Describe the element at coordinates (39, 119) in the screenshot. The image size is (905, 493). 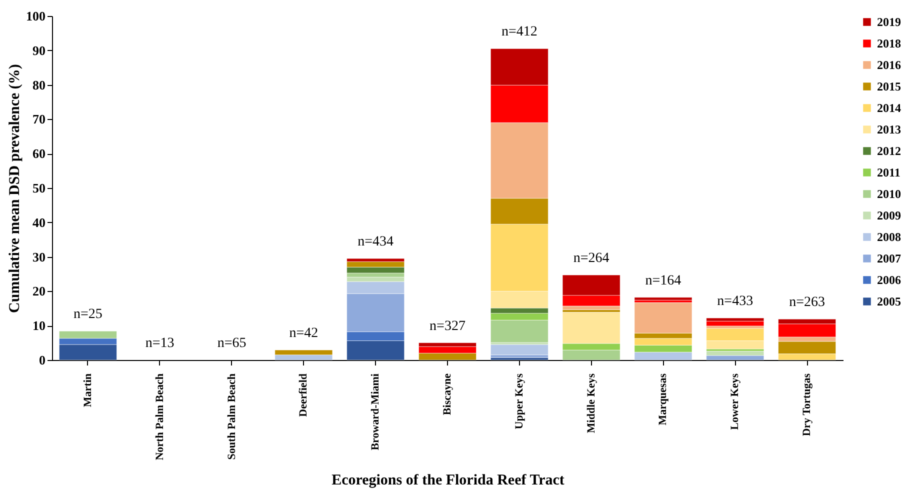
I see `y-tick-label: 70` at that location.